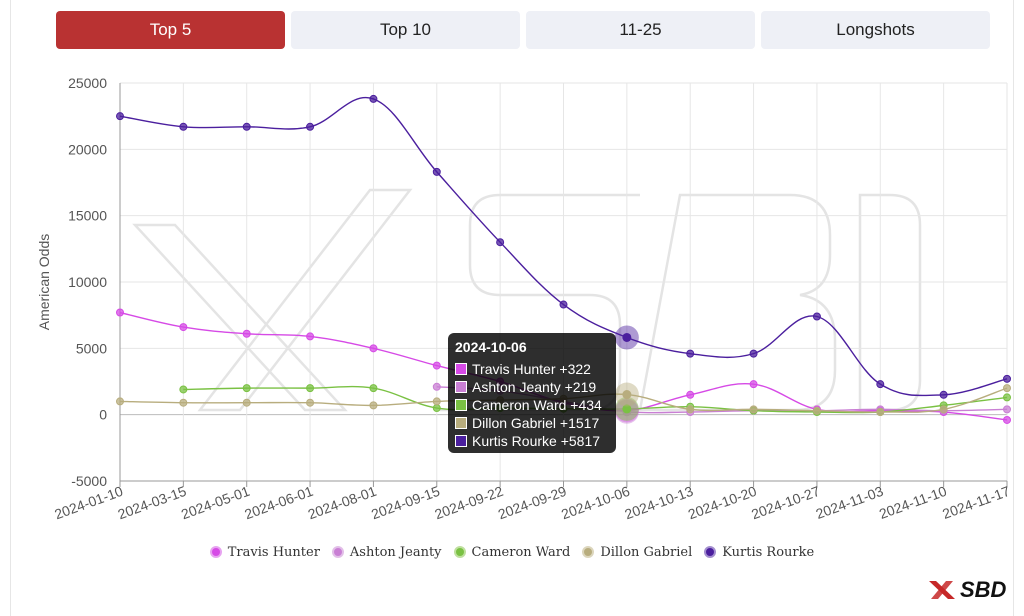 The image size is (1024, 616). I want to click on x-tick-label: 2024-10-06, so click(595, 503).